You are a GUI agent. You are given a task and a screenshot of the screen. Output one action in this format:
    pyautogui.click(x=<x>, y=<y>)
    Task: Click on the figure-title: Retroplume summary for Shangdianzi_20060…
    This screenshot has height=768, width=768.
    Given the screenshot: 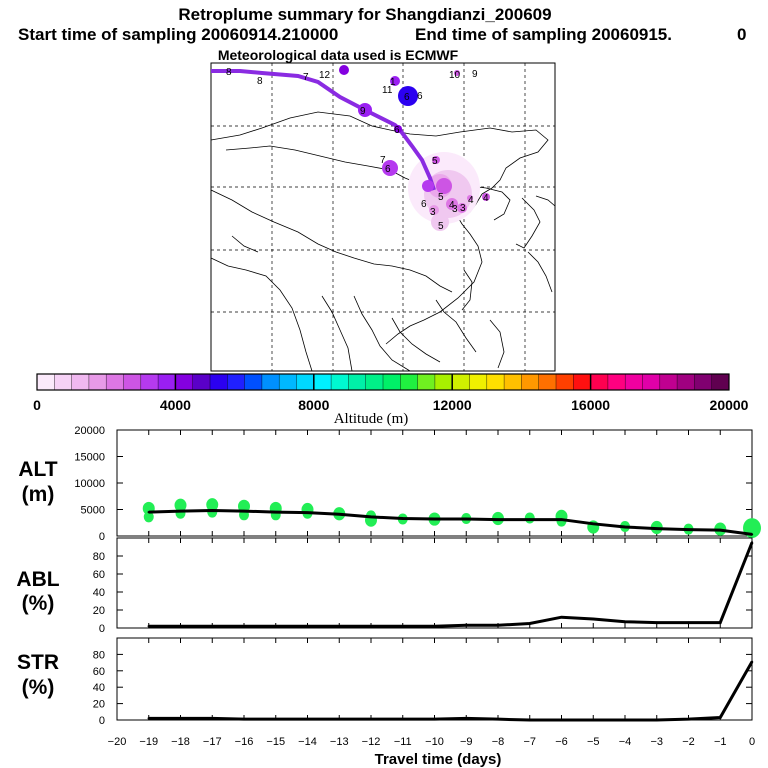 What is the action you would take?
    pyautogui.click(x=364, y=14)
    